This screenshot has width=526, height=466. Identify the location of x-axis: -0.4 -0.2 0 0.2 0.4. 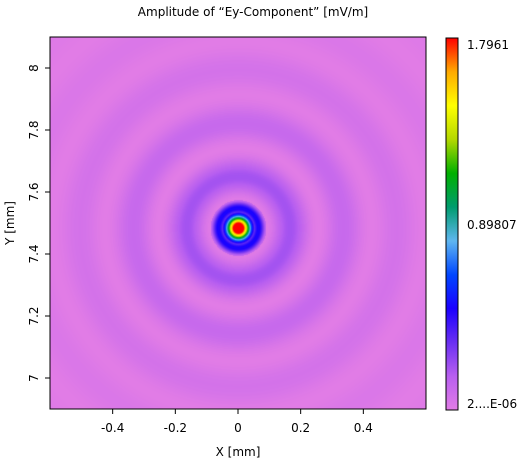
(237, 422).